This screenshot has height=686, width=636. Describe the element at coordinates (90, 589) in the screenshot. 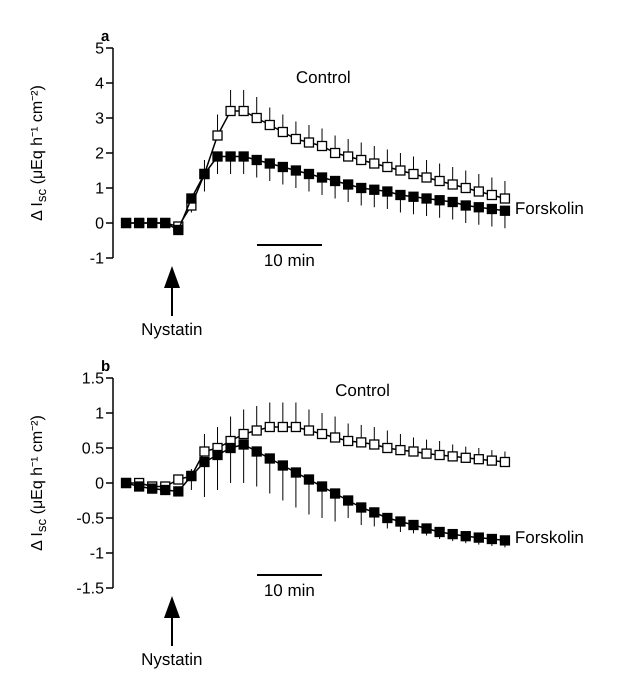

I see `y-tick-label: -1.5` at that location.